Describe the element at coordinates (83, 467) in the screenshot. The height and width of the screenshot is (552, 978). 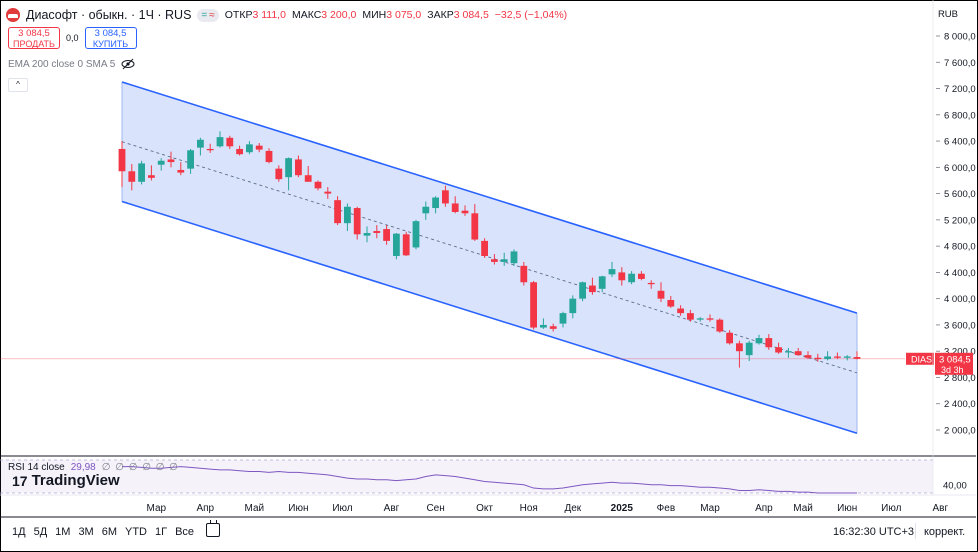
I see `rsi-value: 29,98` at that location.